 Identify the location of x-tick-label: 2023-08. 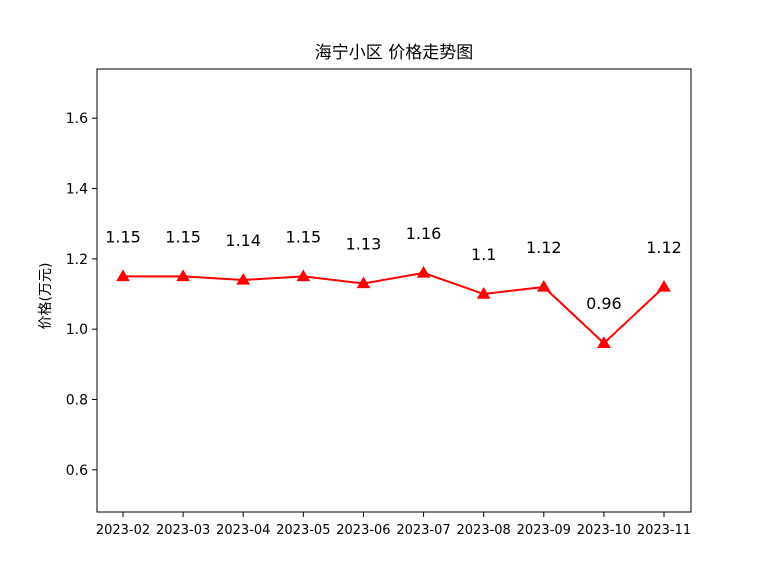
(484, 530).